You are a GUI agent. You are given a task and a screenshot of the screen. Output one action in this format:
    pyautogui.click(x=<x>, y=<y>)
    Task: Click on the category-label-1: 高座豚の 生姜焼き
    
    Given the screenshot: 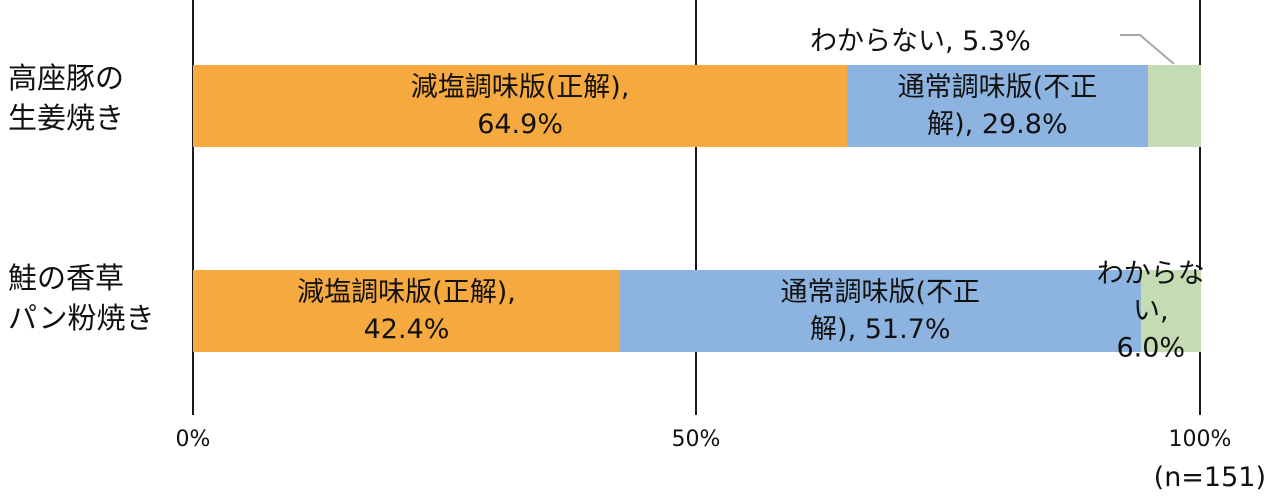 What is the action you would take?
    pyautogui.click(x=66, y=98)
    